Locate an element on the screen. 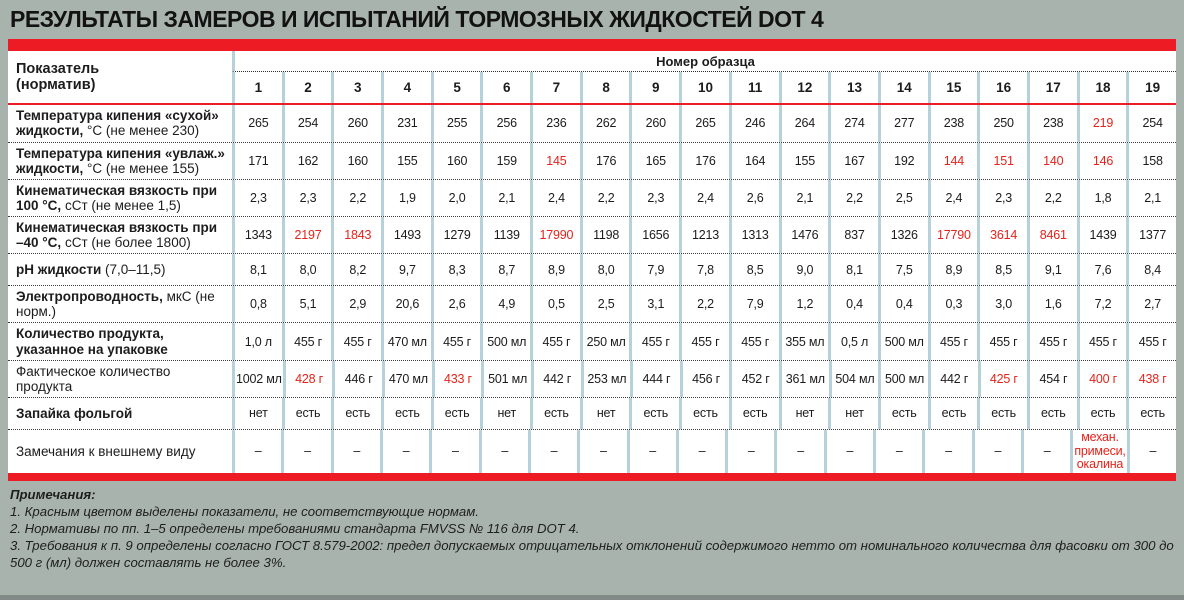 Image resolution: width=1184 pixels, height=600 pixels. value-cell: 2,6 is located at coordinates (753, 197).